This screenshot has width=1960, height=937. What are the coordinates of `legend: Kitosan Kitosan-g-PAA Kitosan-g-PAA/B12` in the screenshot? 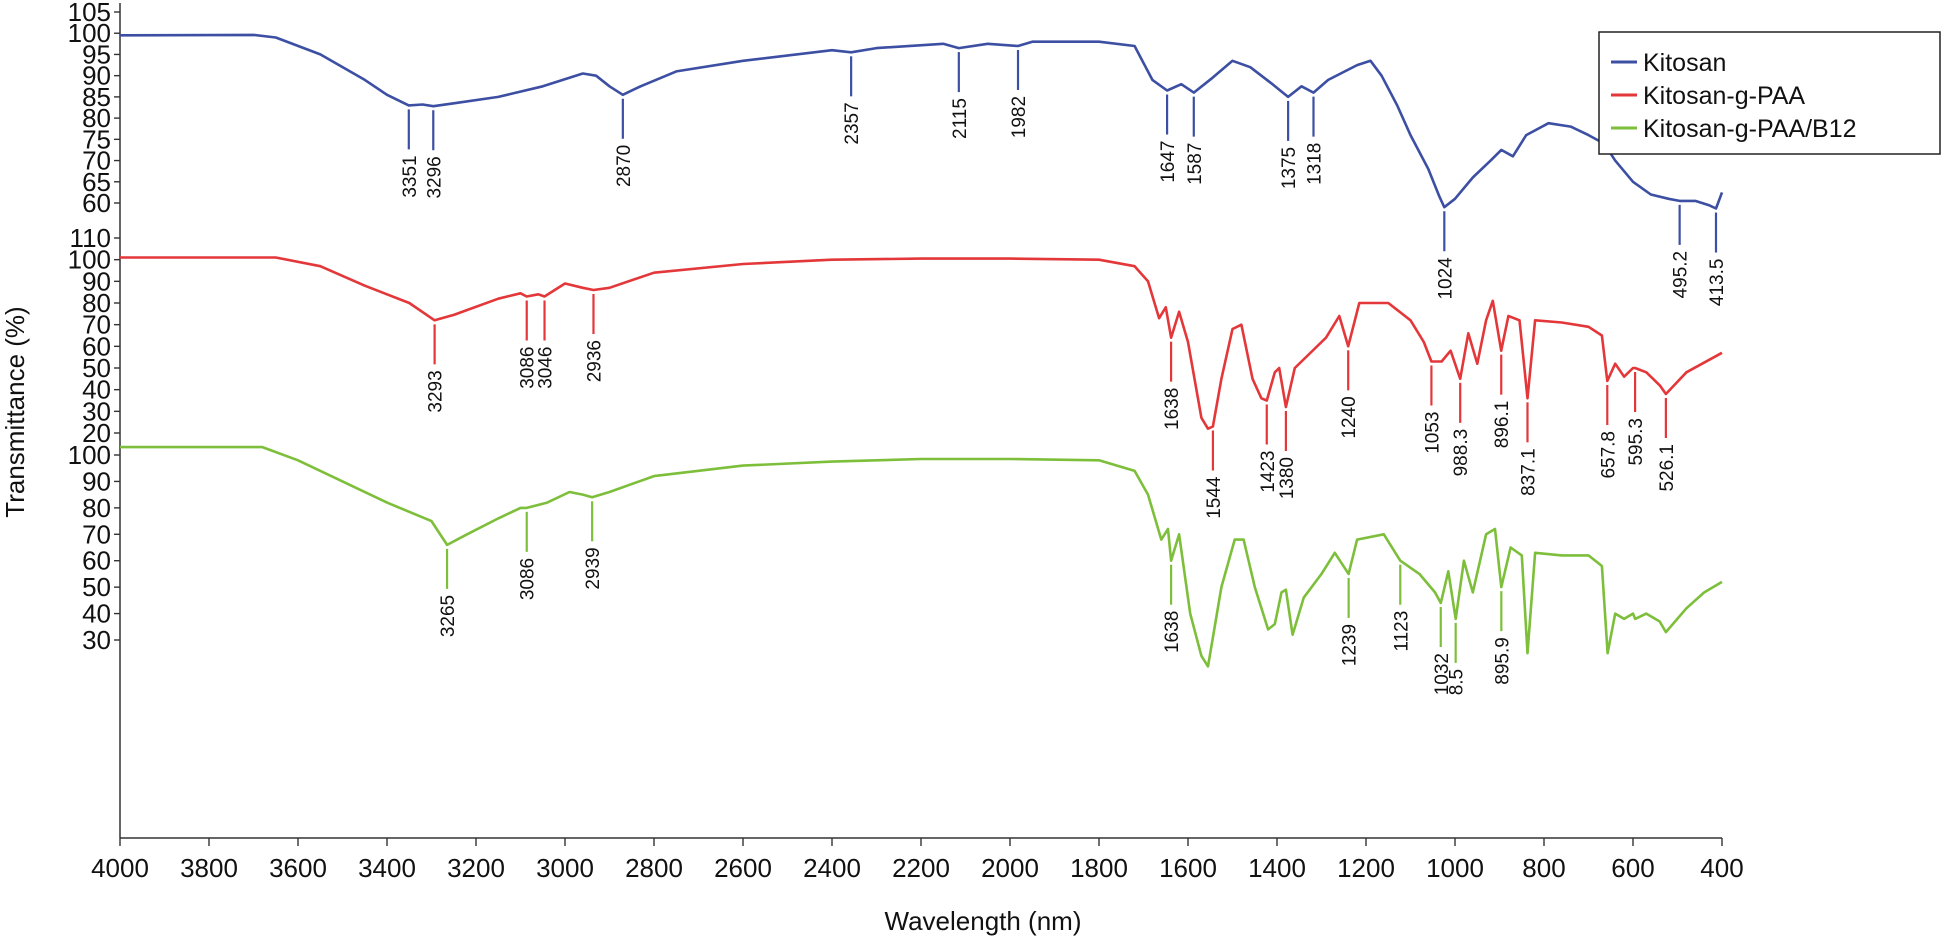 It's located at (1769, 93).